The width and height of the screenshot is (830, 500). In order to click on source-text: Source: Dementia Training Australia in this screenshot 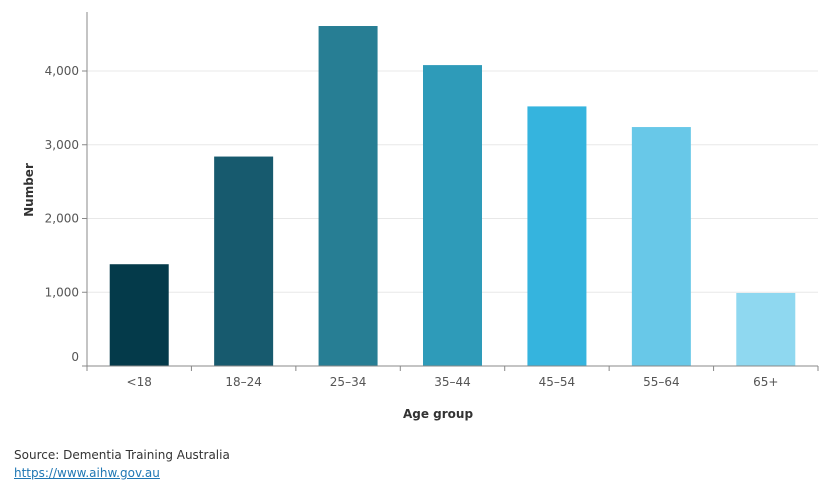, I will do `click(122, 455)`.